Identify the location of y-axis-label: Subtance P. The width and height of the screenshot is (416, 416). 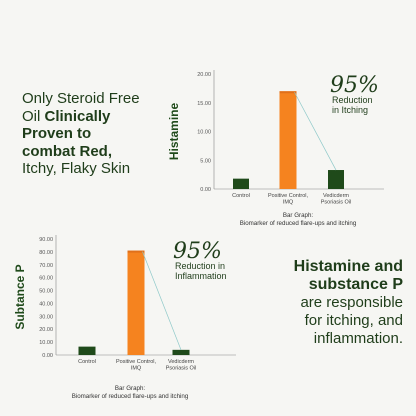
(20, 296).